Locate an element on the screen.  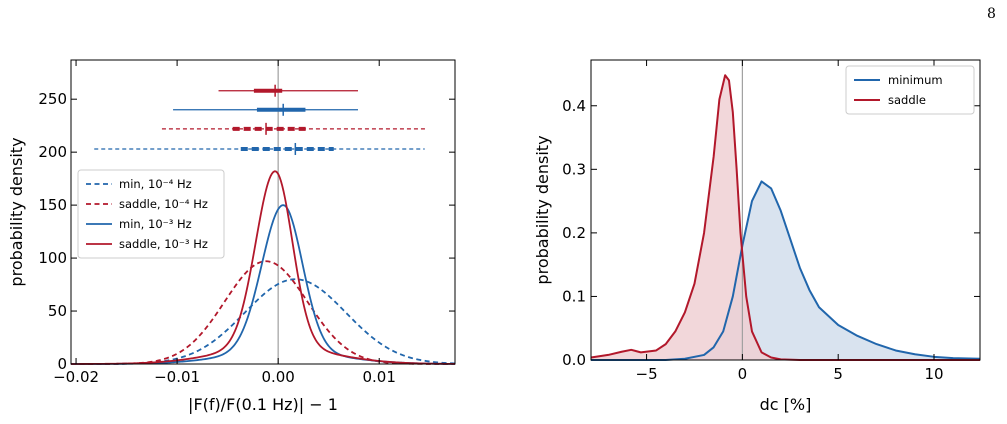
legend-label-2: min, 10⁻³ Hz is located at coordinates (155, 224).